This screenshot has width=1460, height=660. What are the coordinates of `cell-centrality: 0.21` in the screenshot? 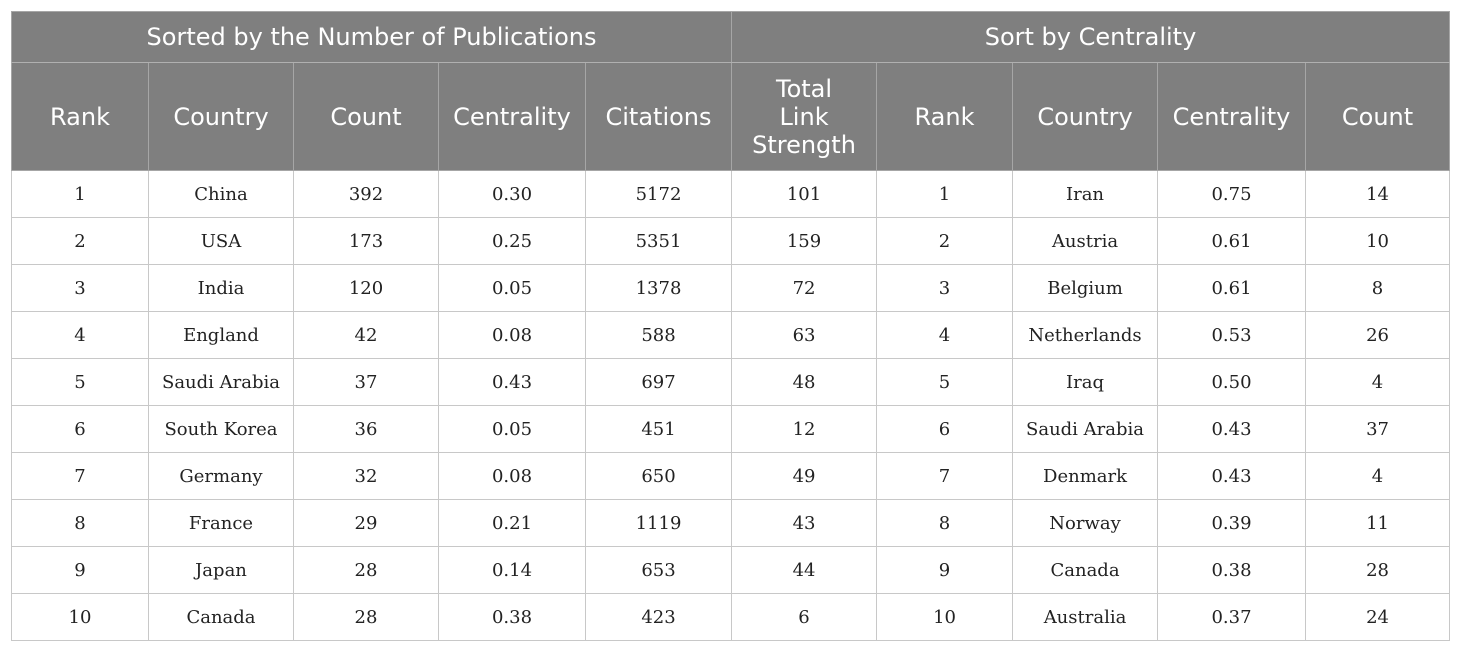 It's located at (512, 523).